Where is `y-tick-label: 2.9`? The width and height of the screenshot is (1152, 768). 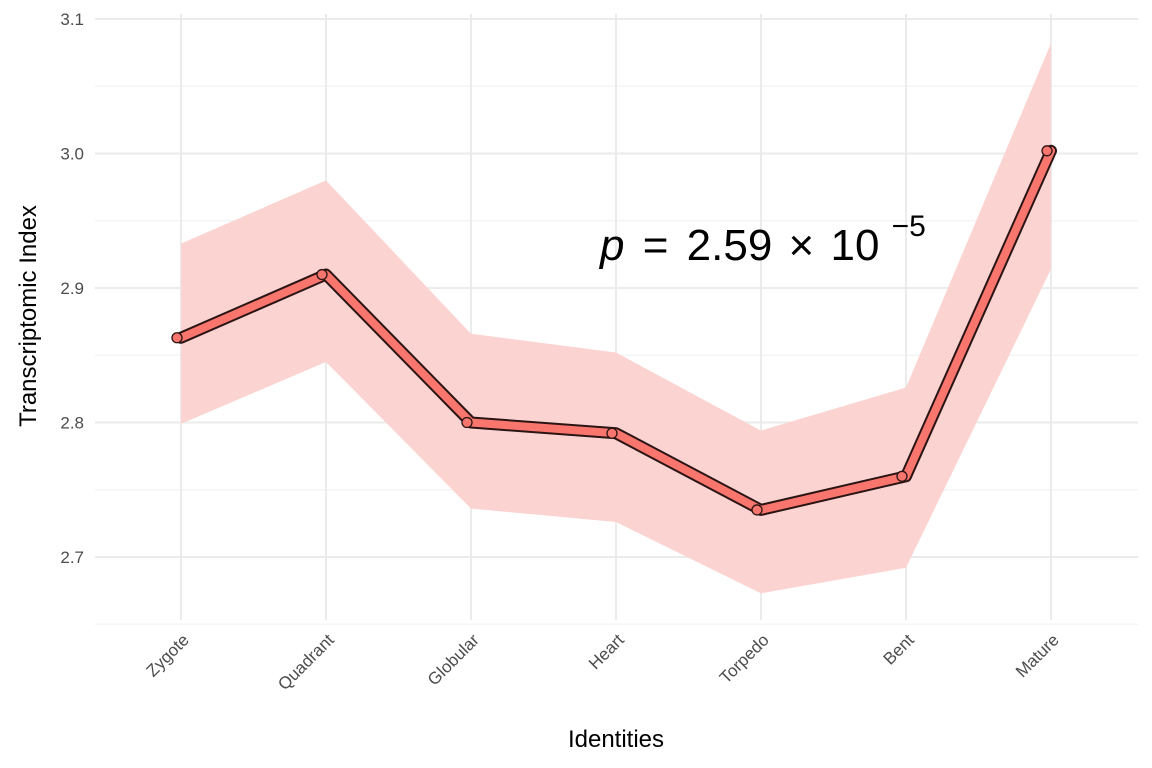
y-tick-label: 2.9 is located at coordinates (72, 288).